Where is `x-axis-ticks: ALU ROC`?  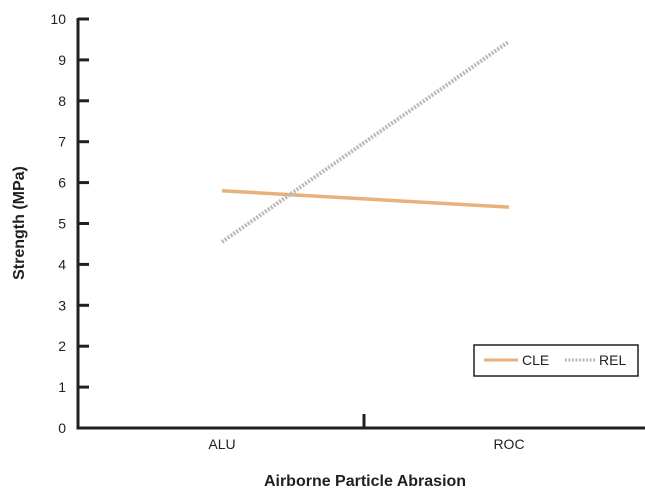
x-axis-ticks: ALU ROC is located at coordinates (366, 444).